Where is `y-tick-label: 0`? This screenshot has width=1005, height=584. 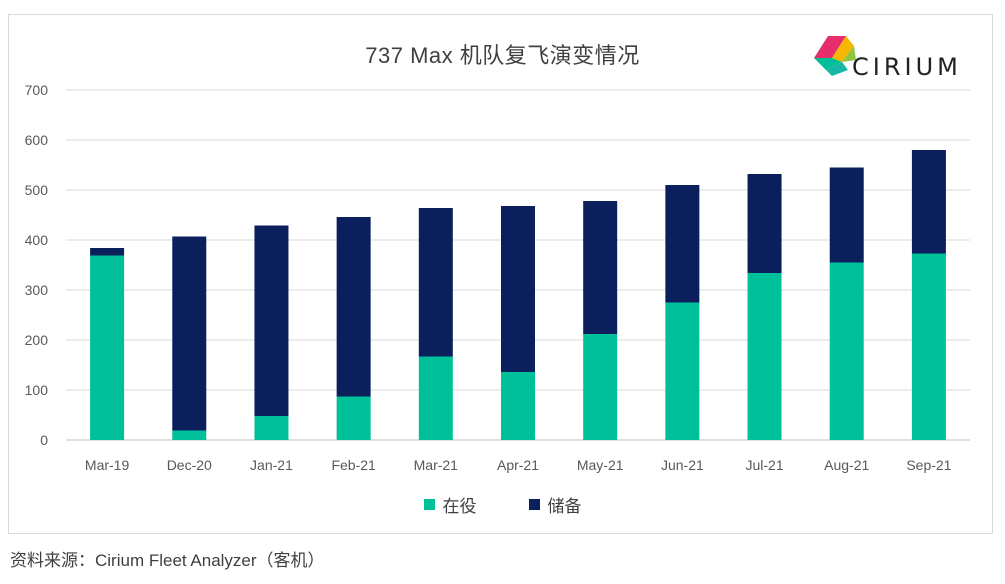
y-tick-label: 0 is located at coordinates (44, 440).